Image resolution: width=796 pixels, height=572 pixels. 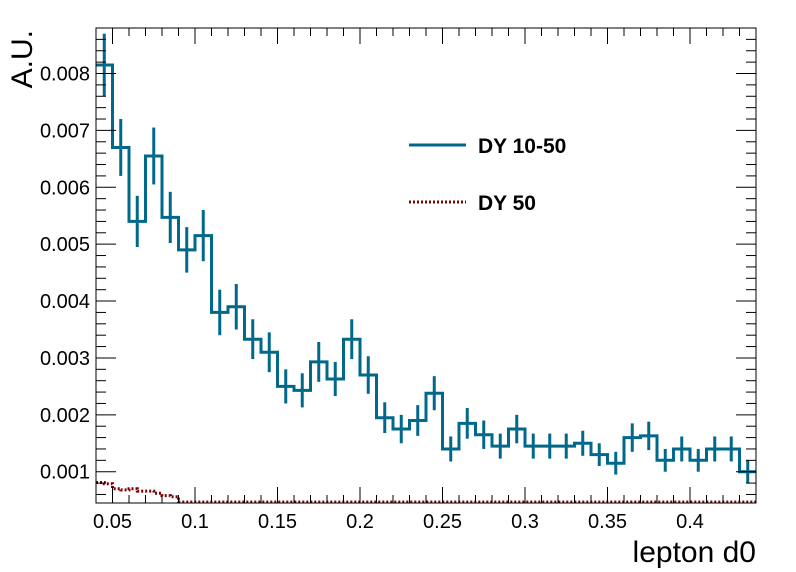 What do you see at coordinates (522, 146) in the screenshot?
I see `legend-label-dy-10-50: DY 10-50` at bounding box center [522, 146].